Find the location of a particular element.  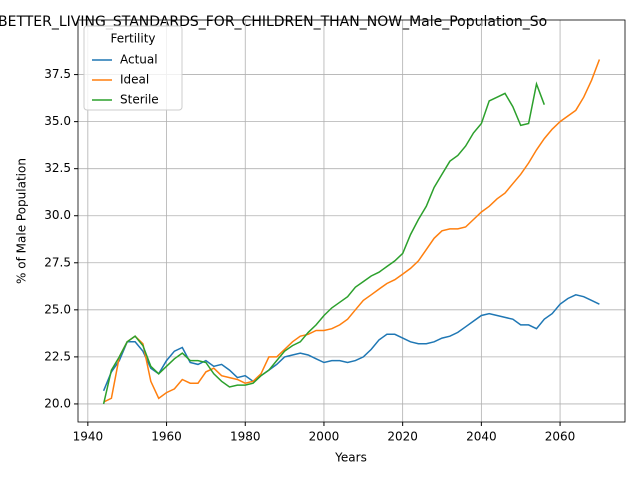

x-axis-label: Years is located at coordinates (350, 458).